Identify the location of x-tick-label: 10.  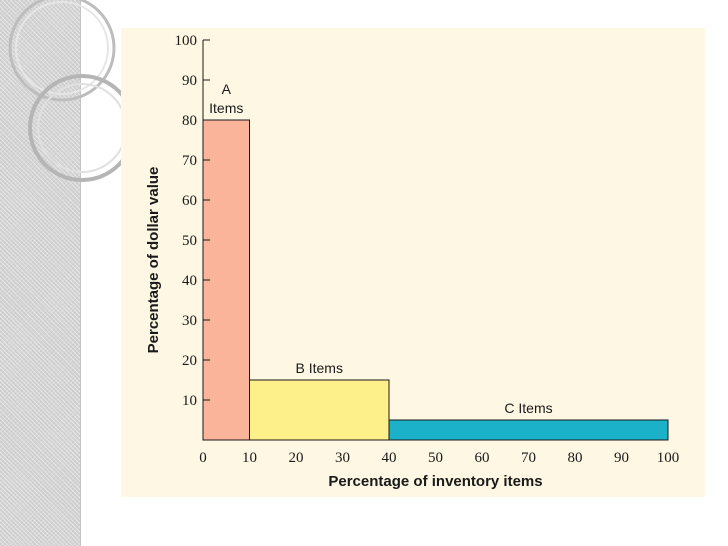
(249, 458).